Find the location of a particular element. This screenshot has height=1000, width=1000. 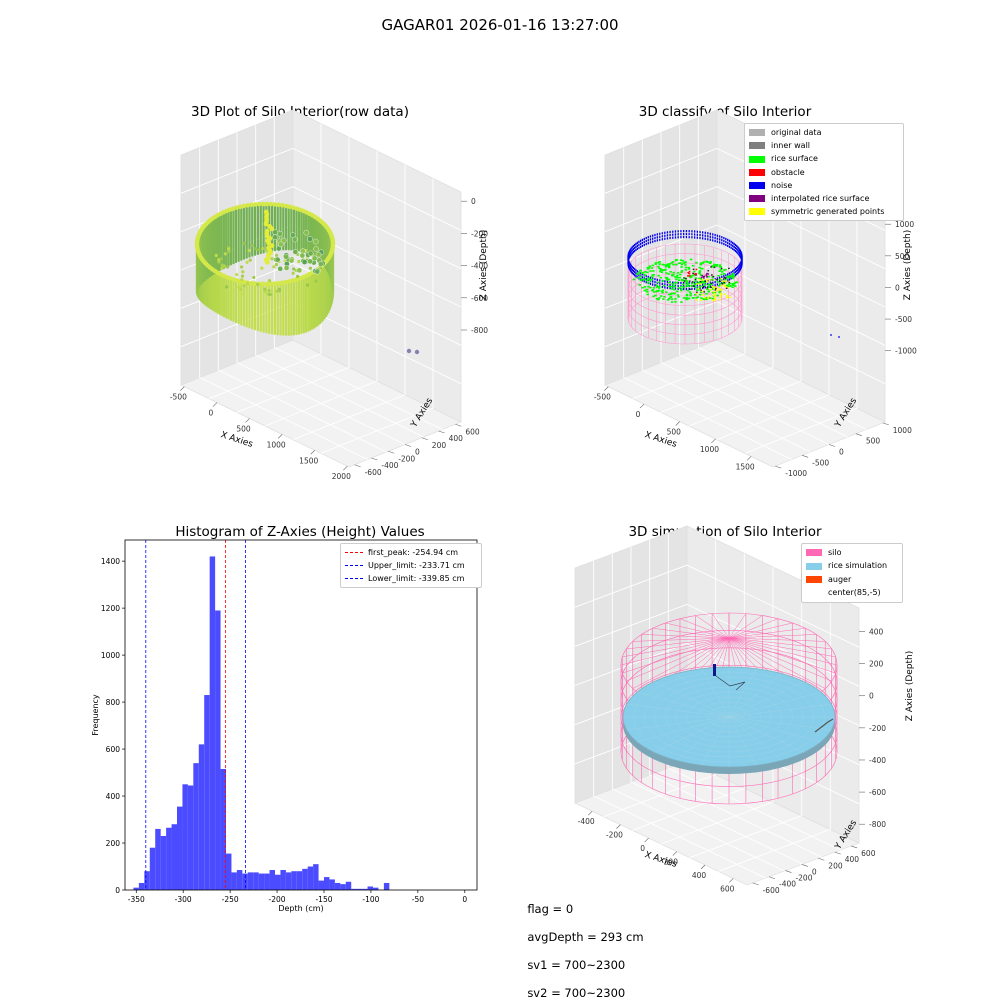

tick-label: -600 is located at coordinates (771, 890).